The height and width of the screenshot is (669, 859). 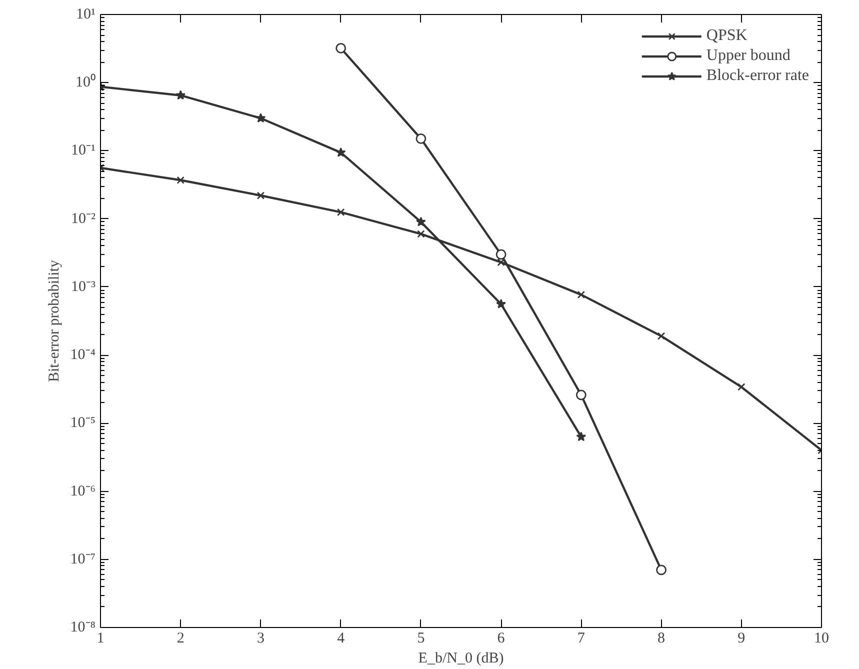 What do you see at coordinates (83, 355) in the screenshot?
I see `y-tick-label: 10⁻⁴` at bounding box center [83, 355].